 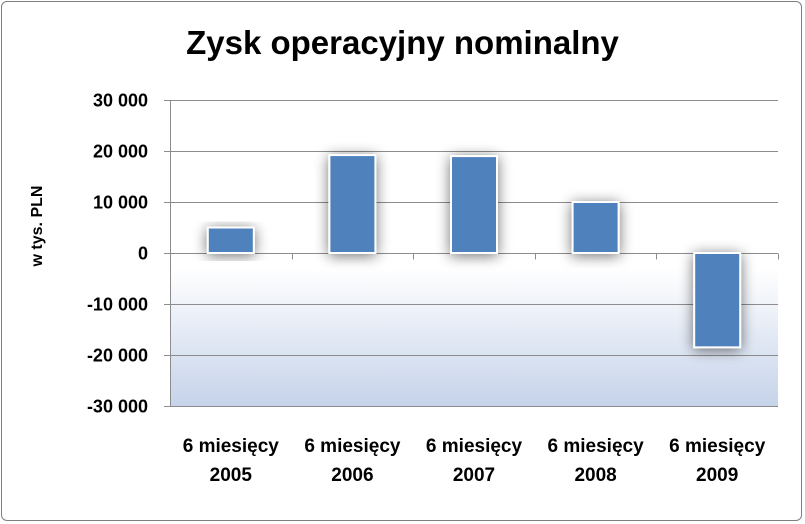 What do you see at coordinates (120, 101) in the screenshot?
I see `y-tick-label: 30 000` at bounding box center [120, 101].